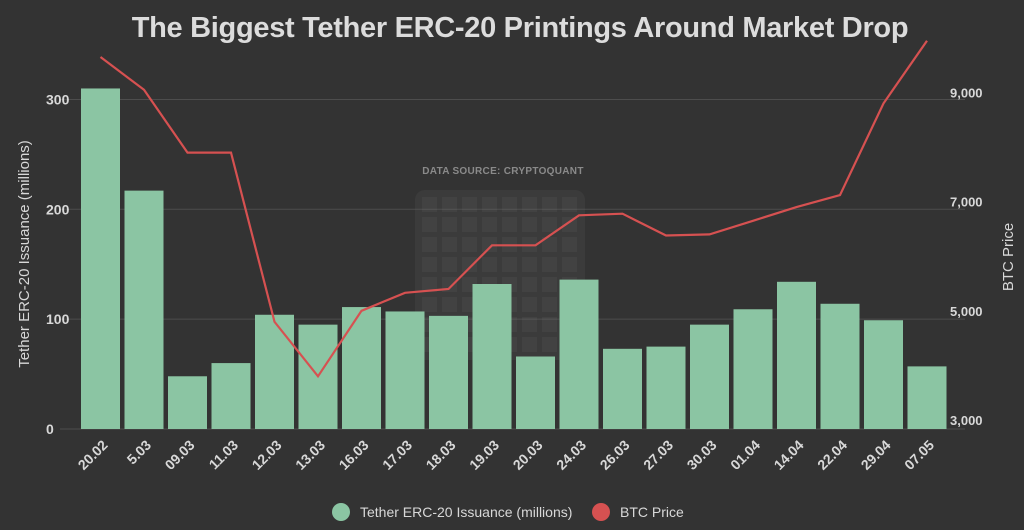  I want to click on x-tick-label: 01.04, so click(745, 455).